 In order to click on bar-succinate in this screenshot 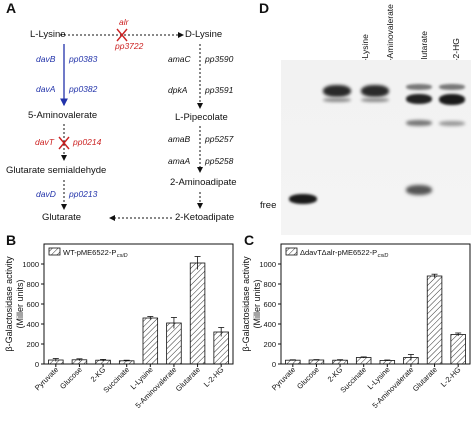, I will do `click(363, 361)`.